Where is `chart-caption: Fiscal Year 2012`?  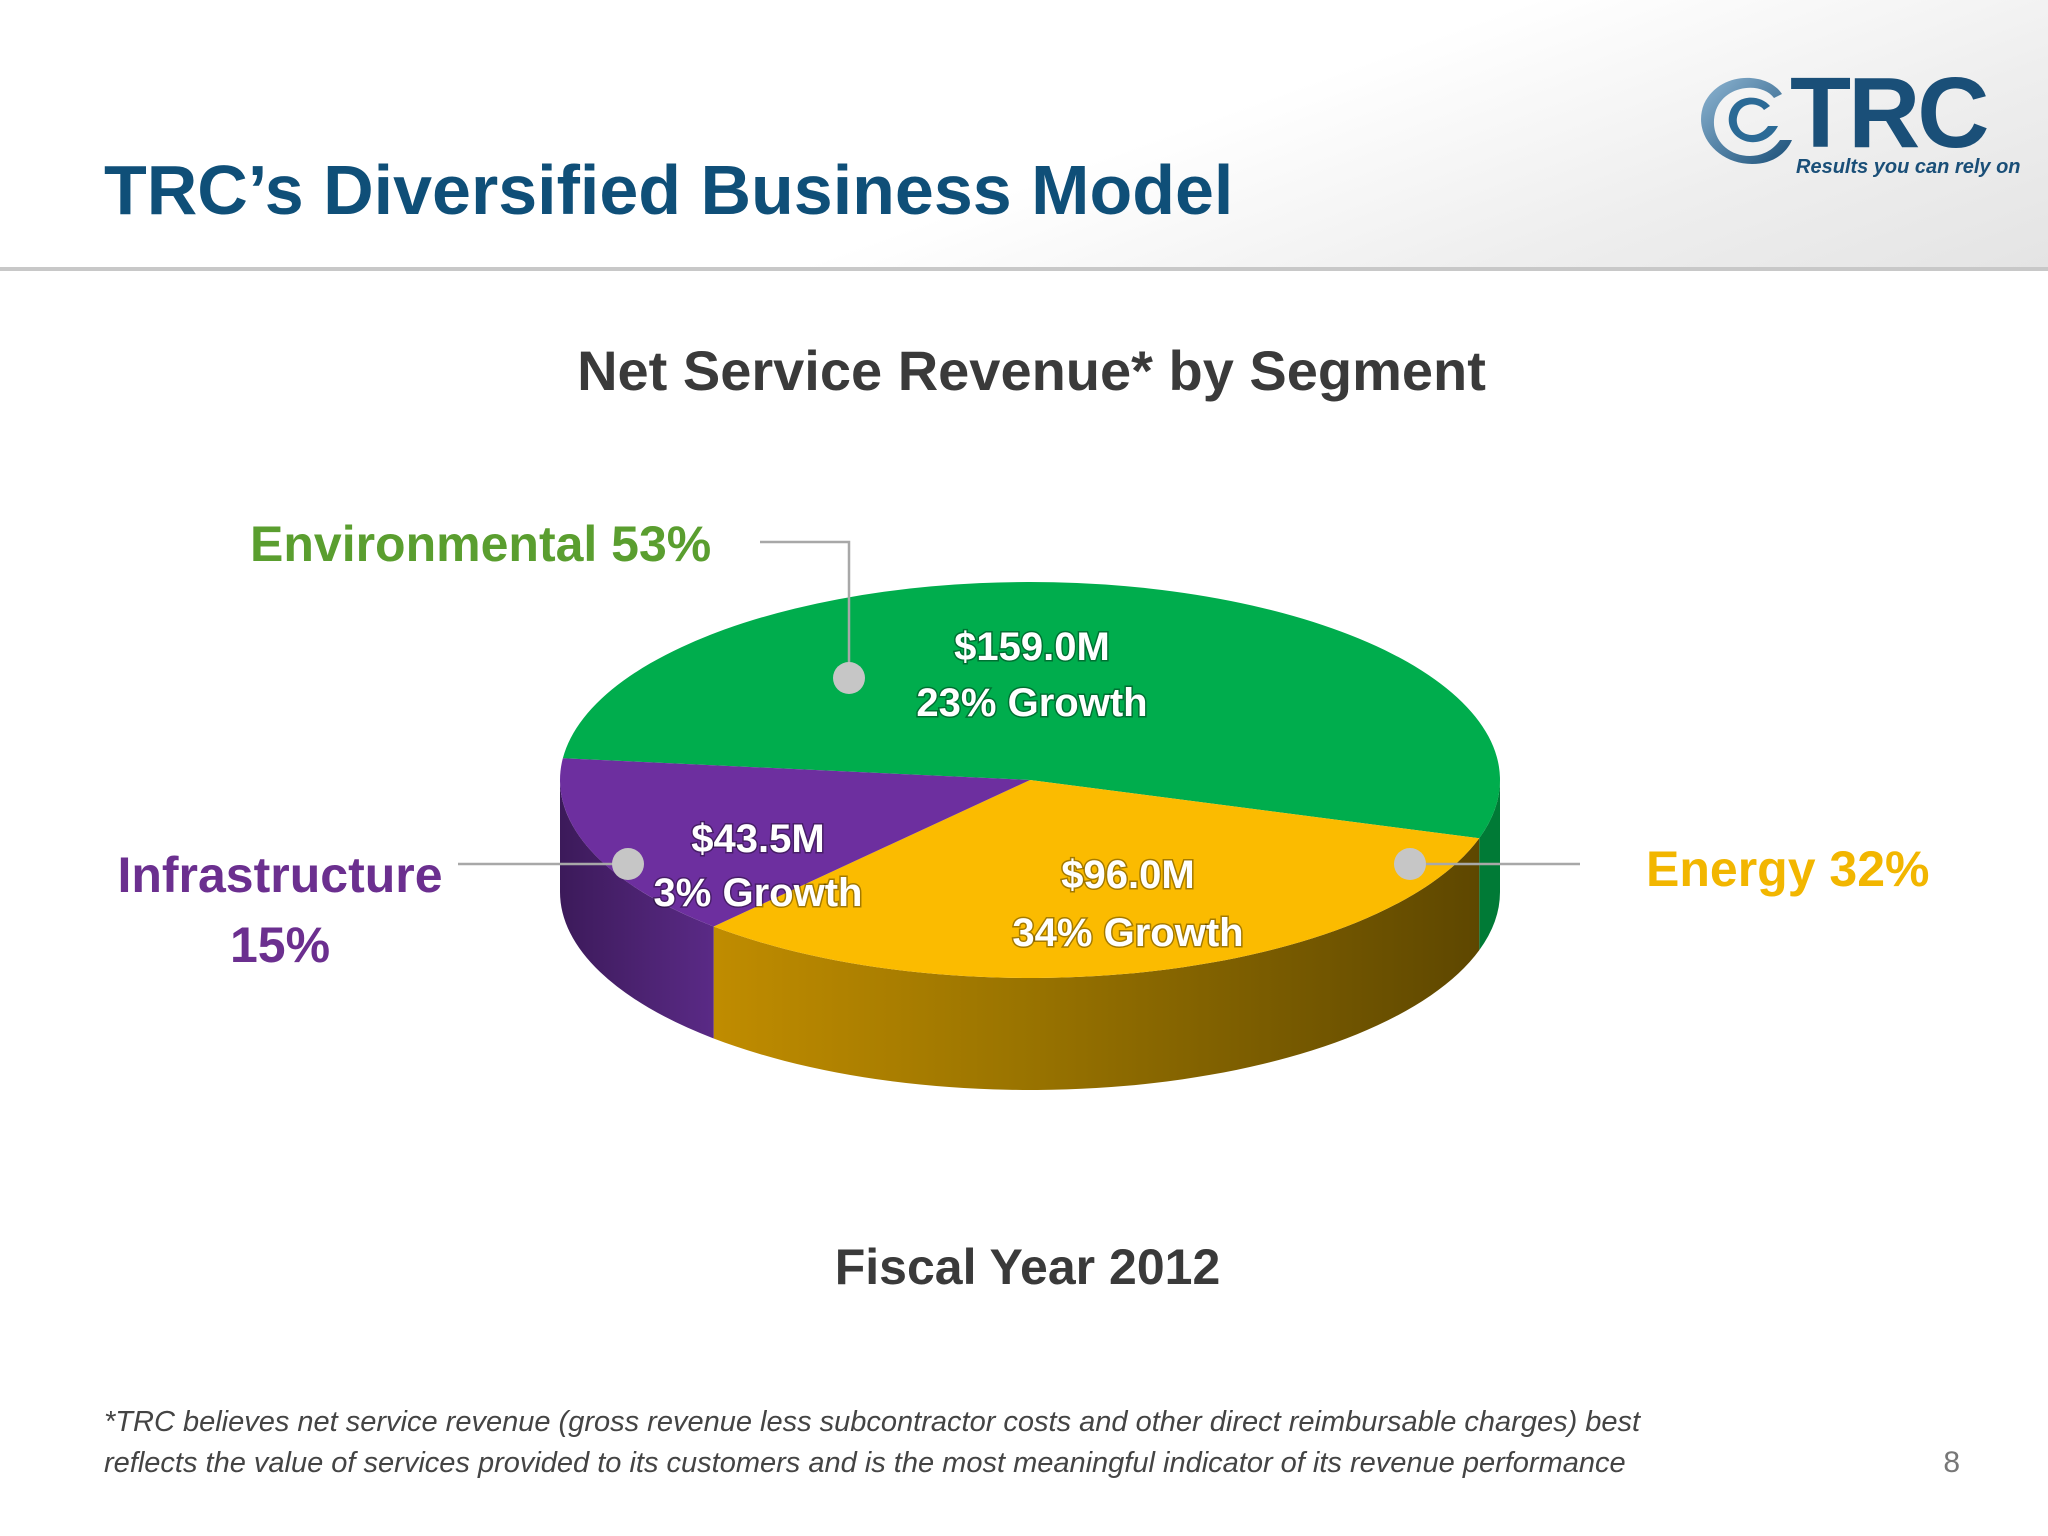
chart-caption: Fiscal Year 2012 is located at coordinates (1027, 1267).